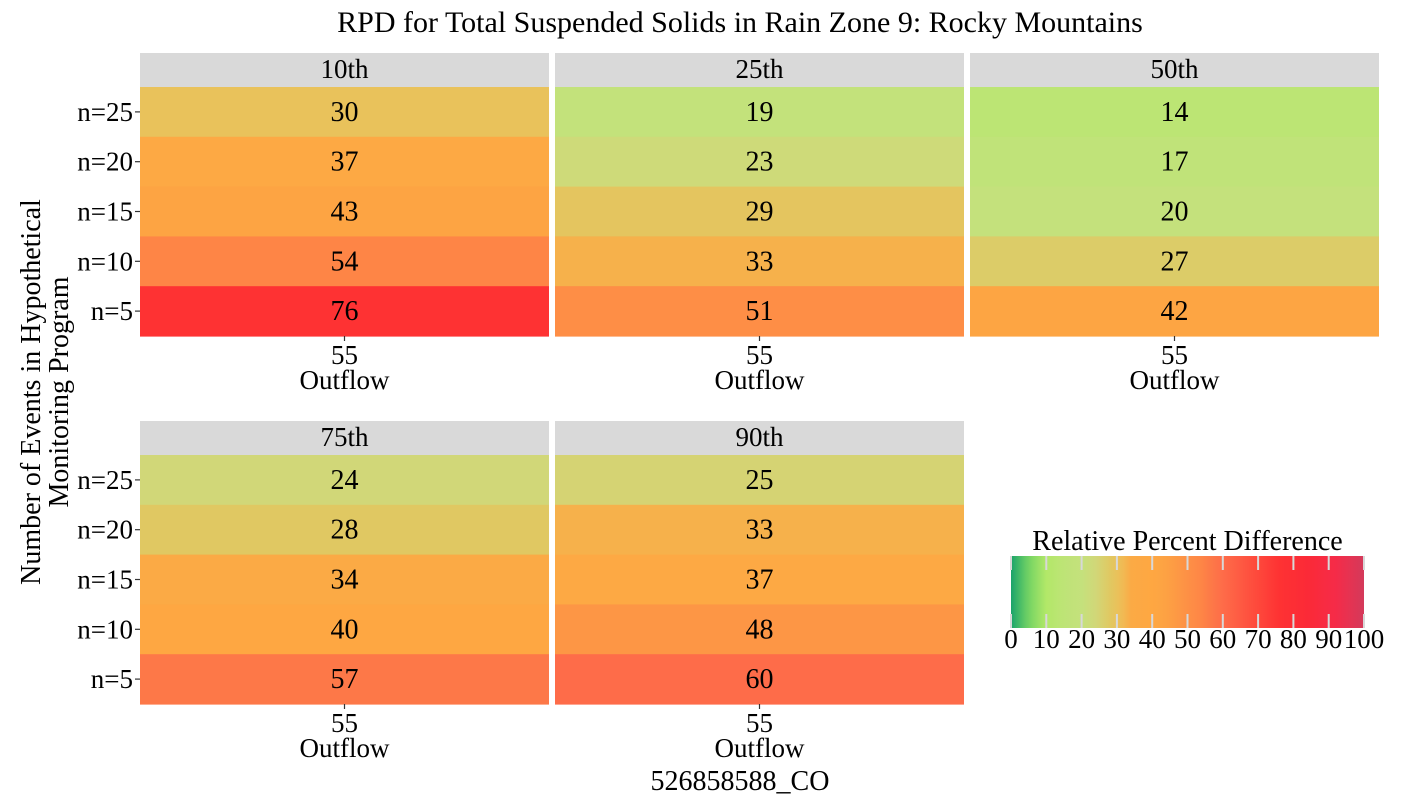  I want to click on cell-value-label: 76, so click(345, 311).